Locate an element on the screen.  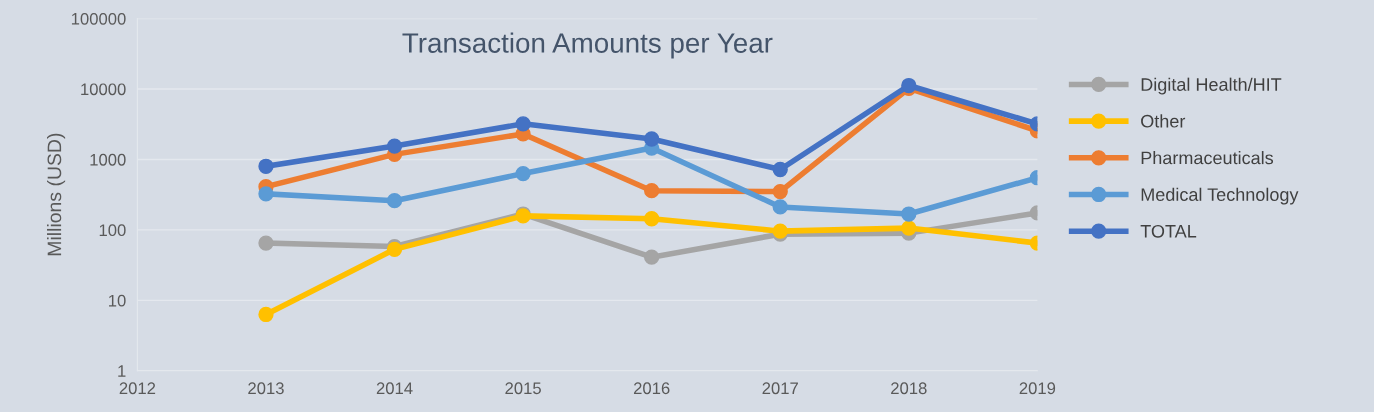
x-tick-label: 2013 is located at coordinates (266, 388).